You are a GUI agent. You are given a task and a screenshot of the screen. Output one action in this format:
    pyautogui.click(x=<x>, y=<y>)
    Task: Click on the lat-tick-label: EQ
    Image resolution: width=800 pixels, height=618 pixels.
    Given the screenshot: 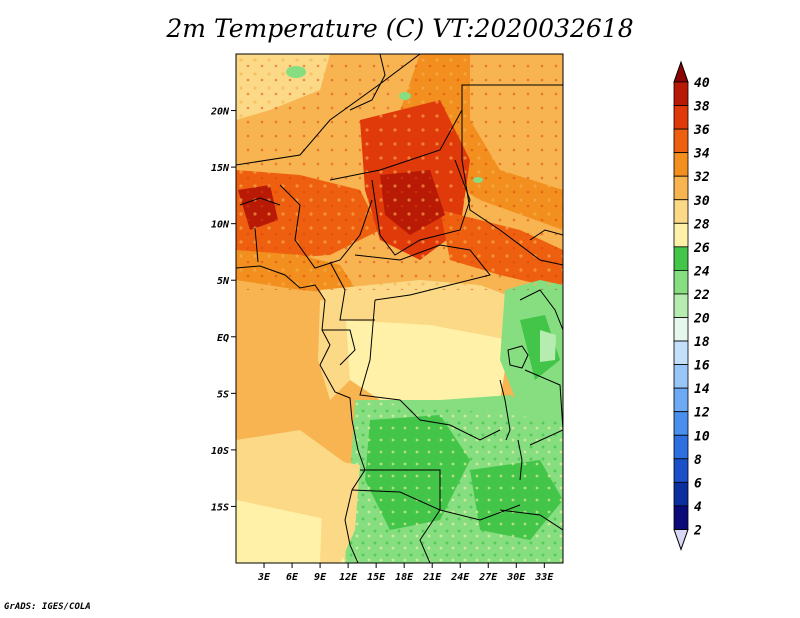 What is the action you would take?
    pyautogui.click(x=223, y=338)
    